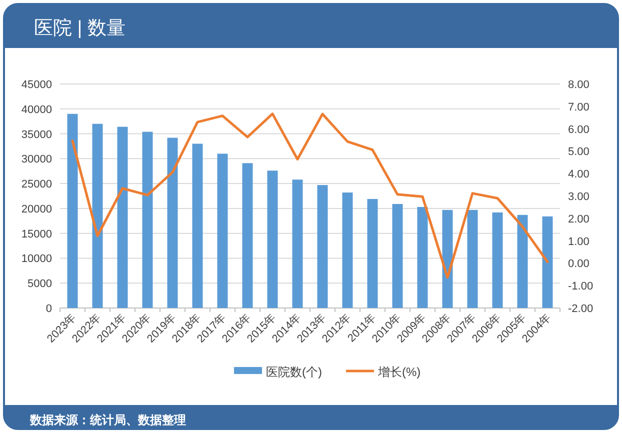 The image size is (622, 433). I want to click on y-tick-label: 35000, so click(36, 134).